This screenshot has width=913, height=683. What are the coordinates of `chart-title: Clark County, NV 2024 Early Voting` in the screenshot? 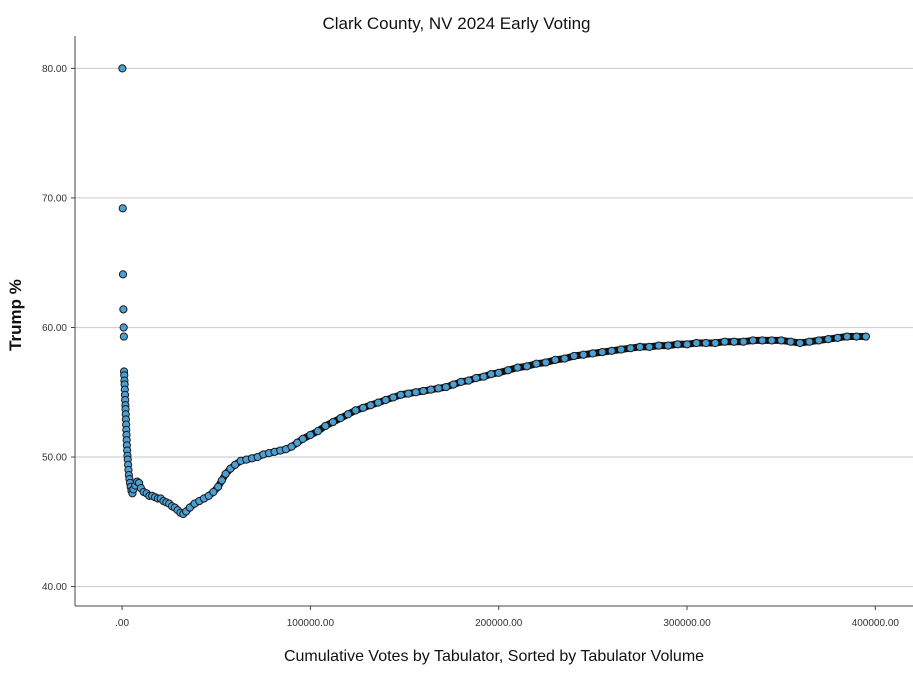 It's located at (456, 23).